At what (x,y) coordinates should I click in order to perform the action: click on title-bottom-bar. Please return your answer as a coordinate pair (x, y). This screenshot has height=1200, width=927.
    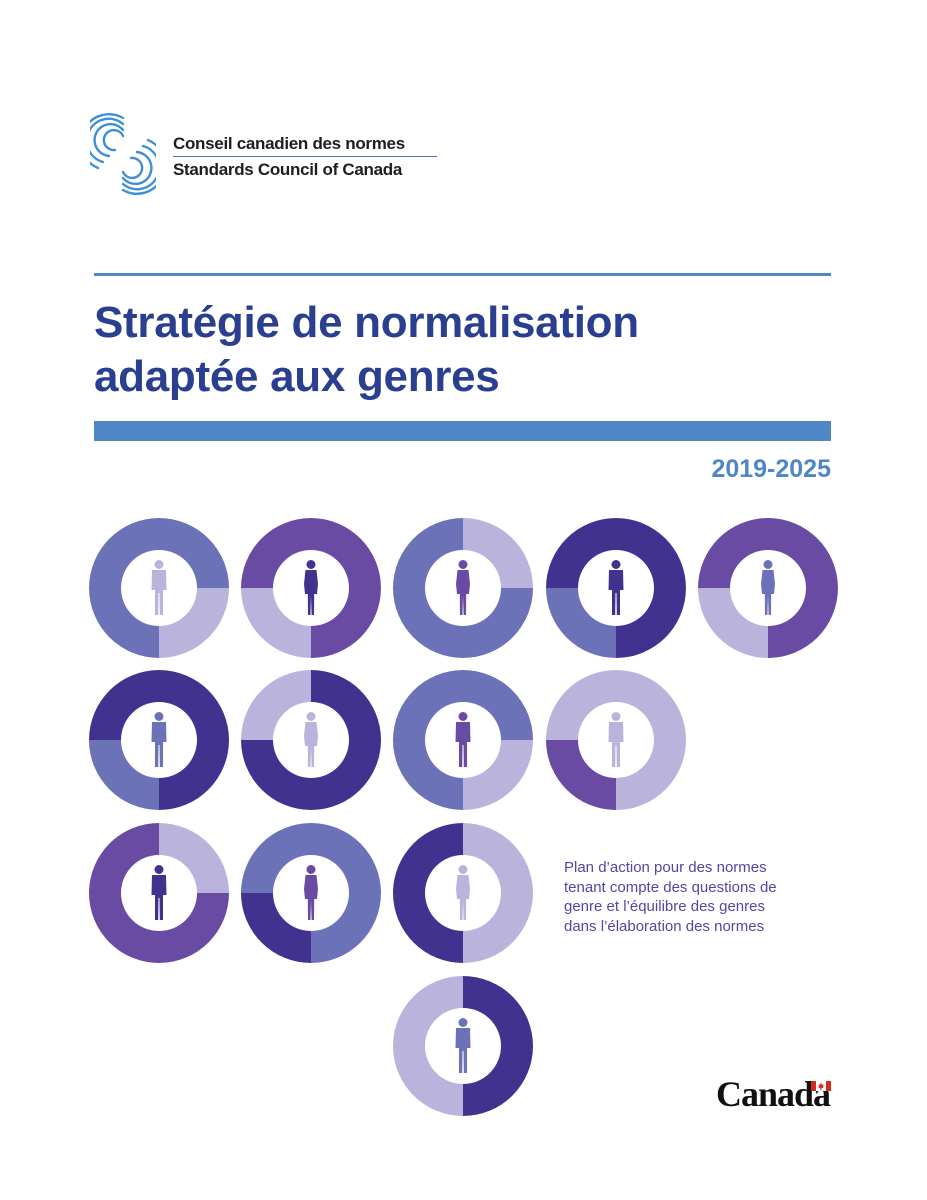
    Looking at the image, I should click on (462, 431).